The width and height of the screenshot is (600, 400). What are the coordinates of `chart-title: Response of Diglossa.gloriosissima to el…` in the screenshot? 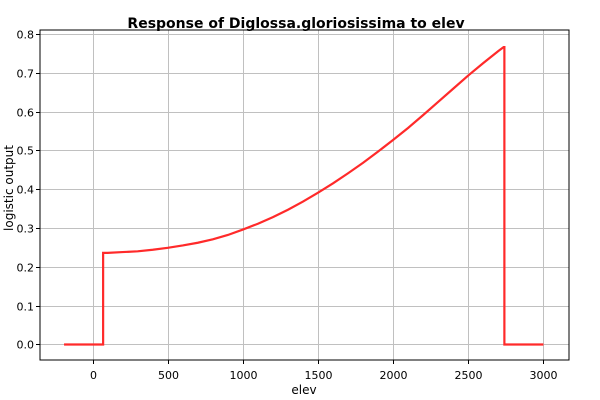 It's located at (295, 24).